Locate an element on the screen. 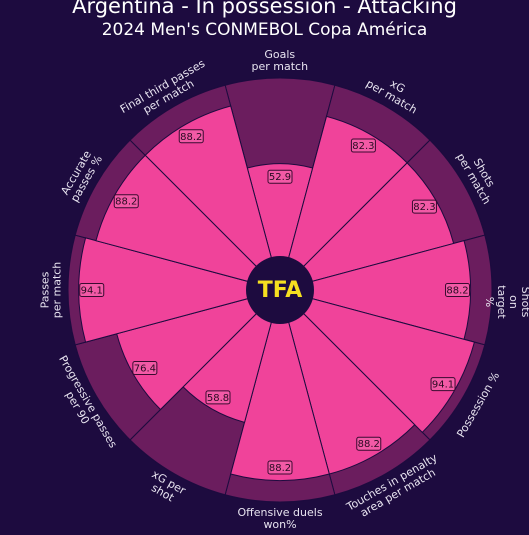  category-label: Shots on target % is located at coordinates (506, 302).